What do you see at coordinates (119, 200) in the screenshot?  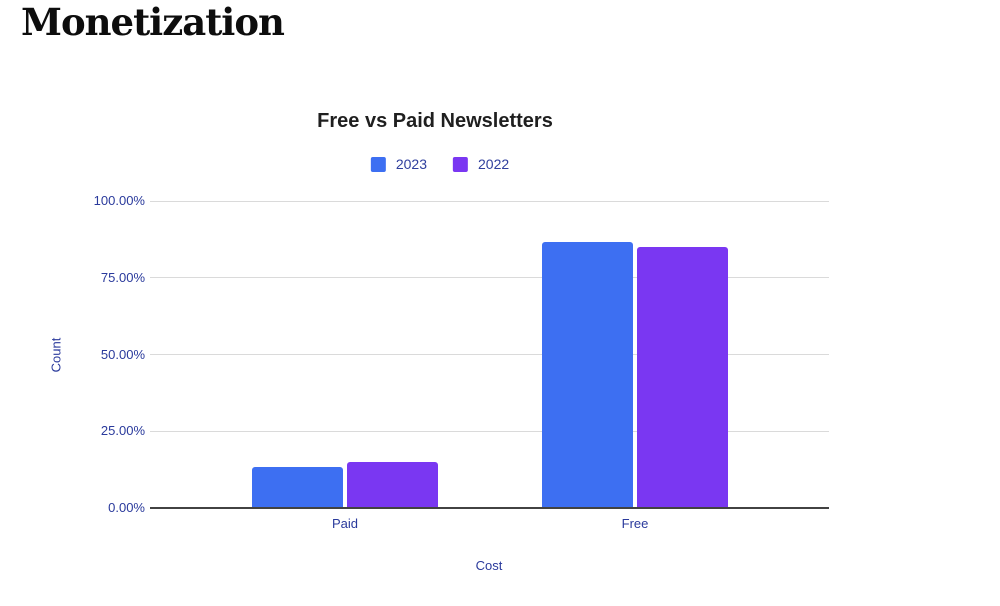 I see `y-tick-label: 100.00%` at bounding box center [119, 200].